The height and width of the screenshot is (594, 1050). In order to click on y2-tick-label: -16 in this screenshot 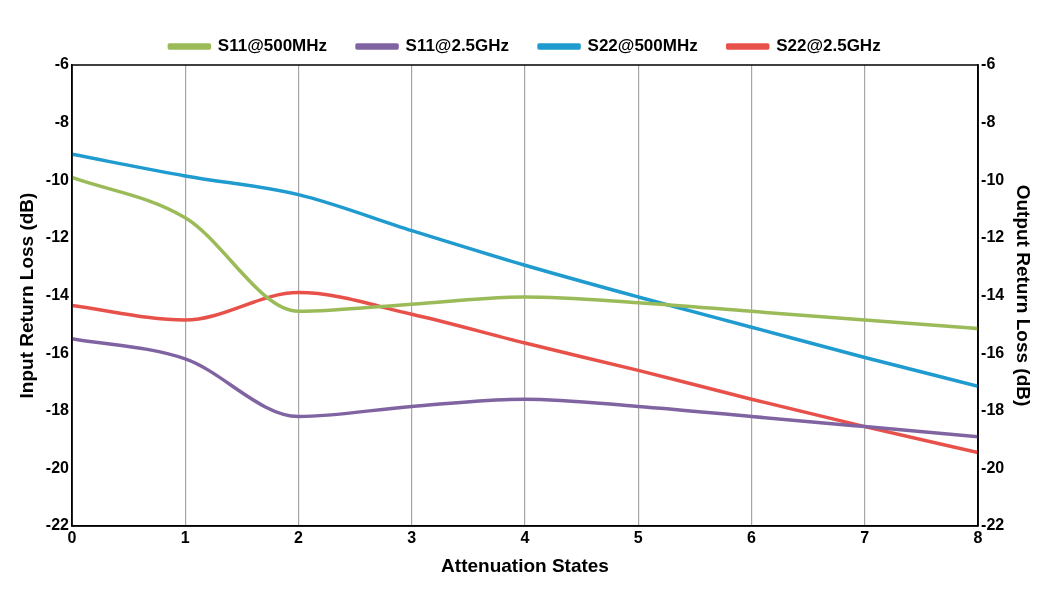, I will do `click(993, 352)`.